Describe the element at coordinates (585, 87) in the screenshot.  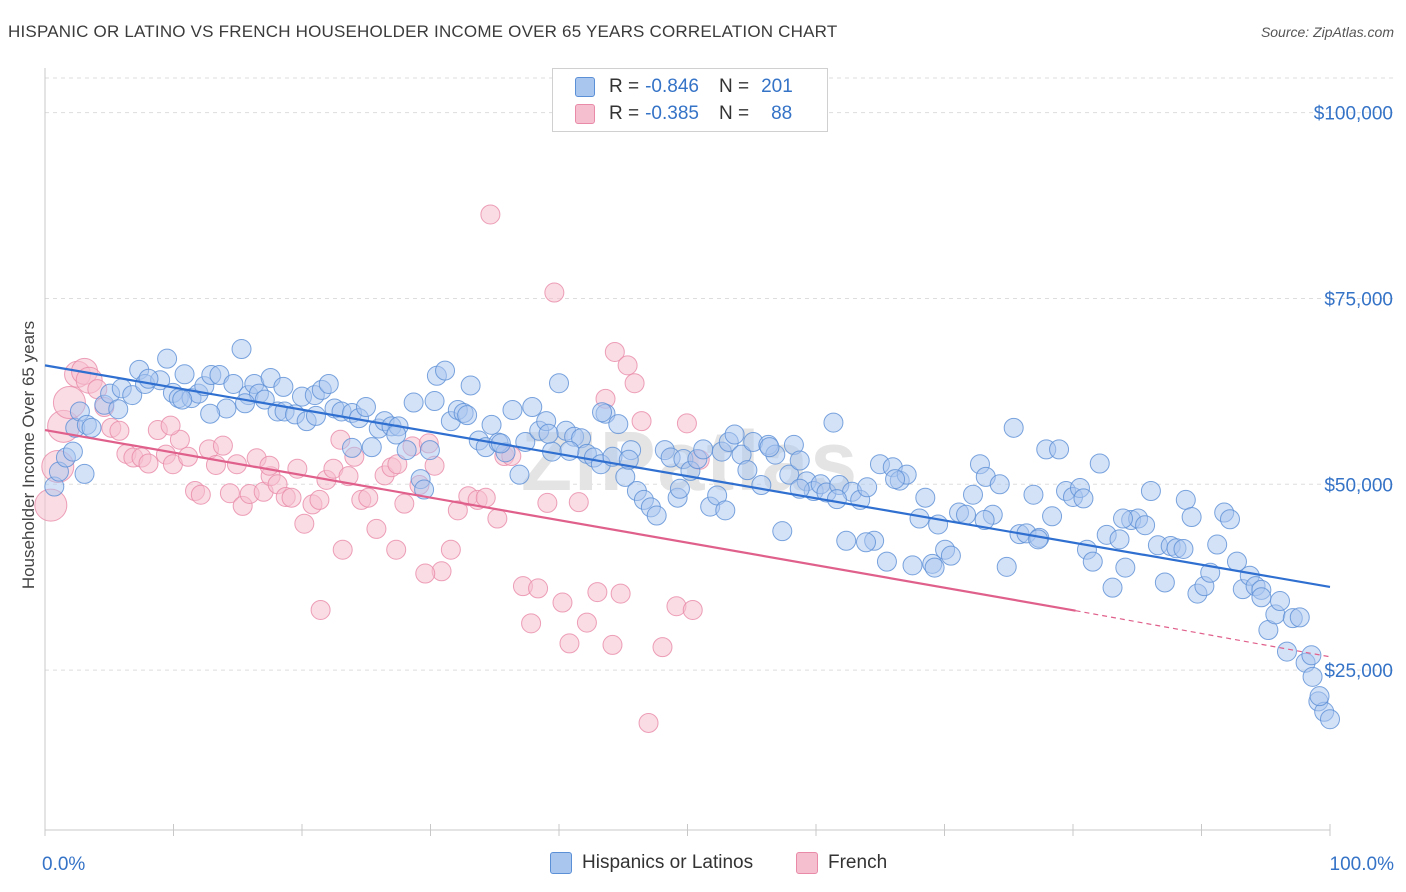
I see `legend-swatch-hispanic` at that location.